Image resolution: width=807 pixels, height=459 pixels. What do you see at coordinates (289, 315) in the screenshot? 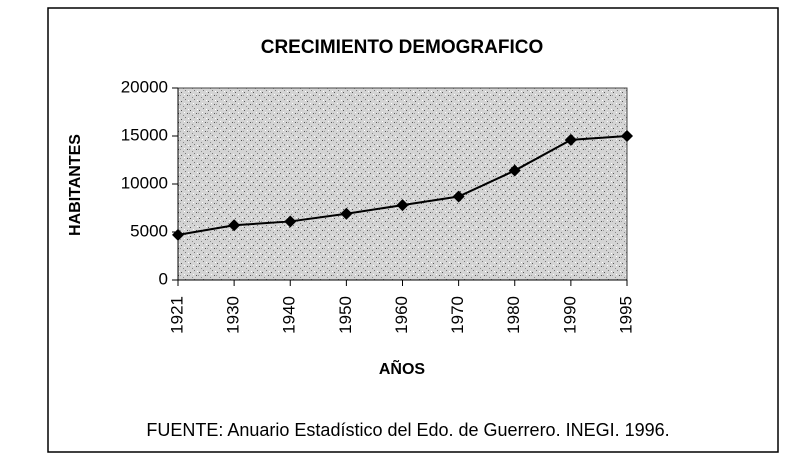
I see `x-tick-label: 1940` at bounding box center [289, 315].